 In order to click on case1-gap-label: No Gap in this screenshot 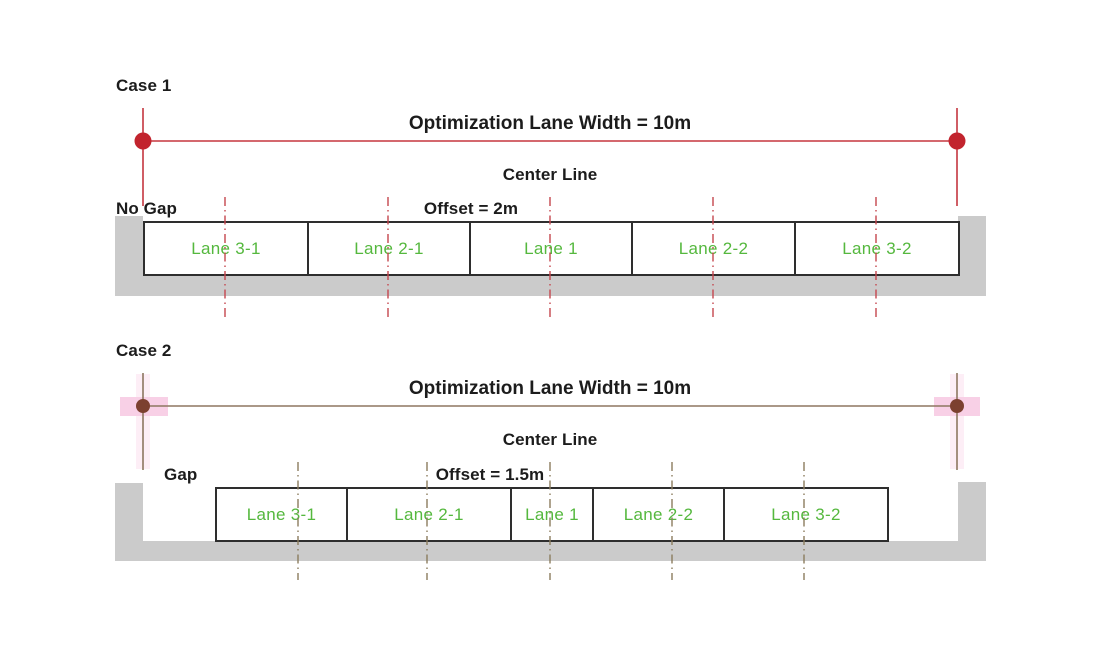, I will do `click(147, 208)`.